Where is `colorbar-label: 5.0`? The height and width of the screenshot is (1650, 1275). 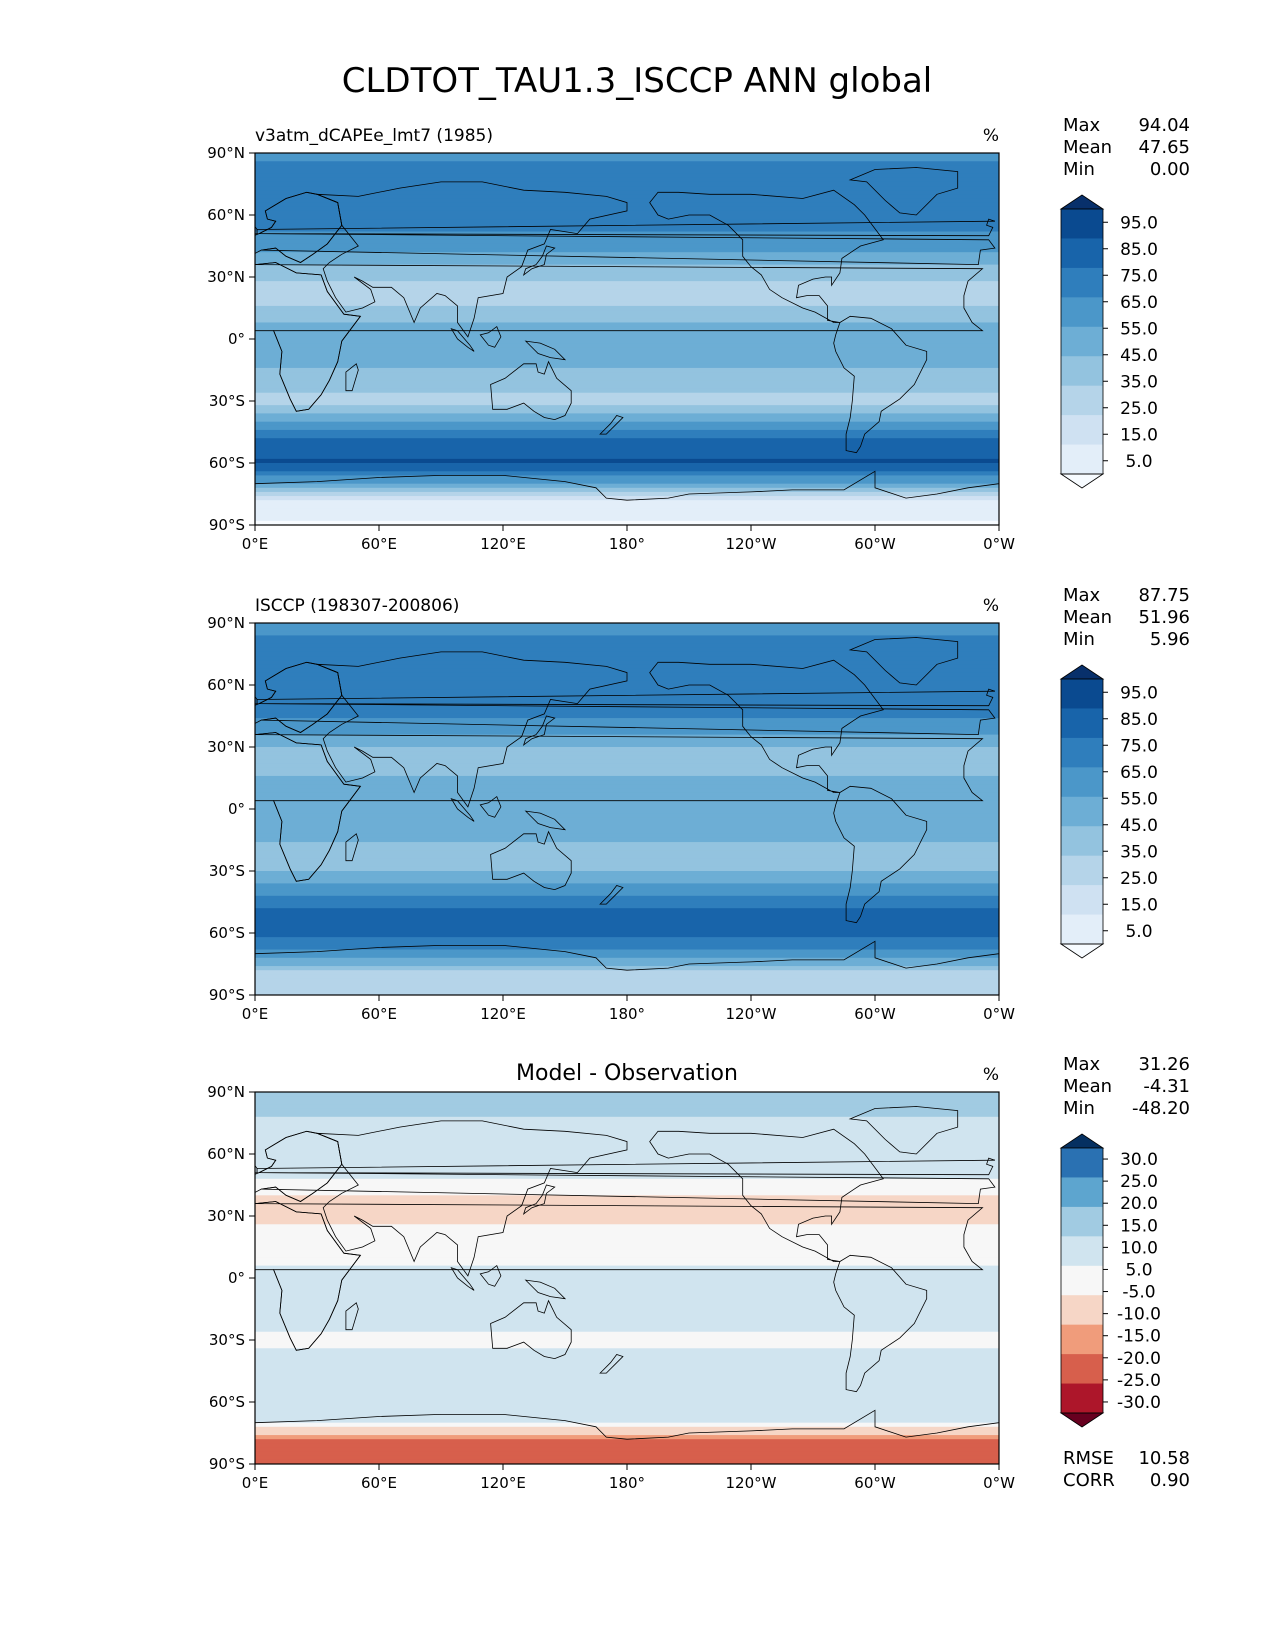
colorbar-label: 5.0 is located at coordinates (1138, 932).